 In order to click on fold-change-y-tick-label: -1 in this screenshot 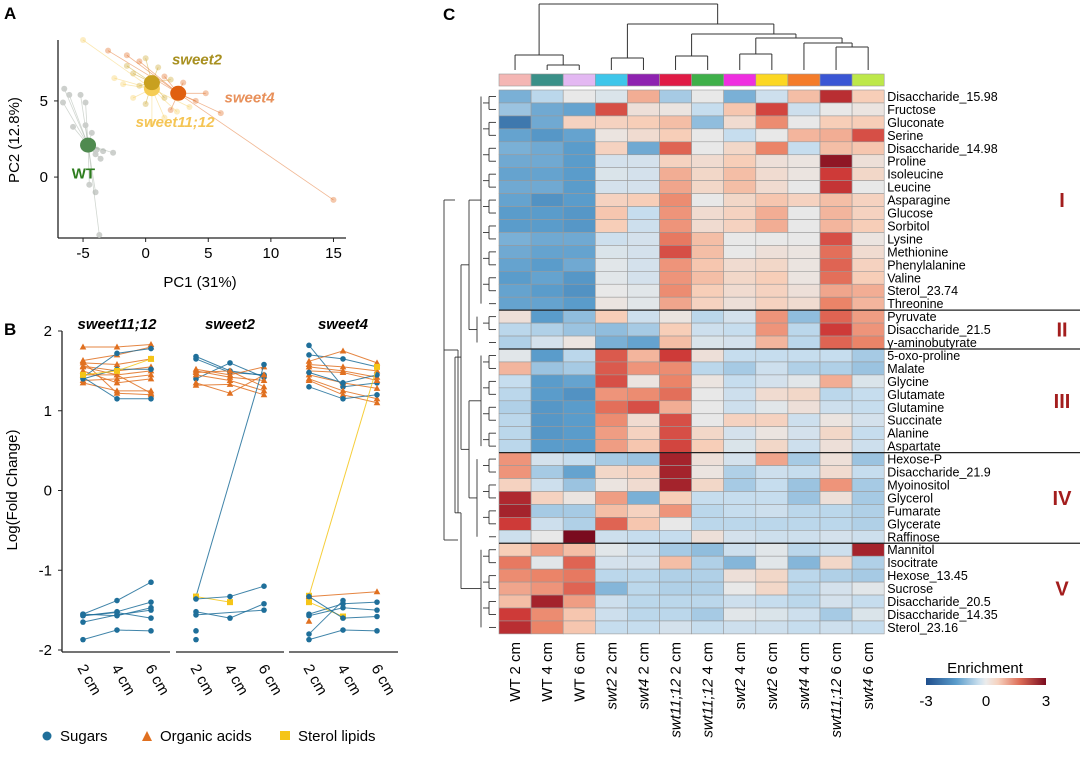, I will do `click(45, 570)`.